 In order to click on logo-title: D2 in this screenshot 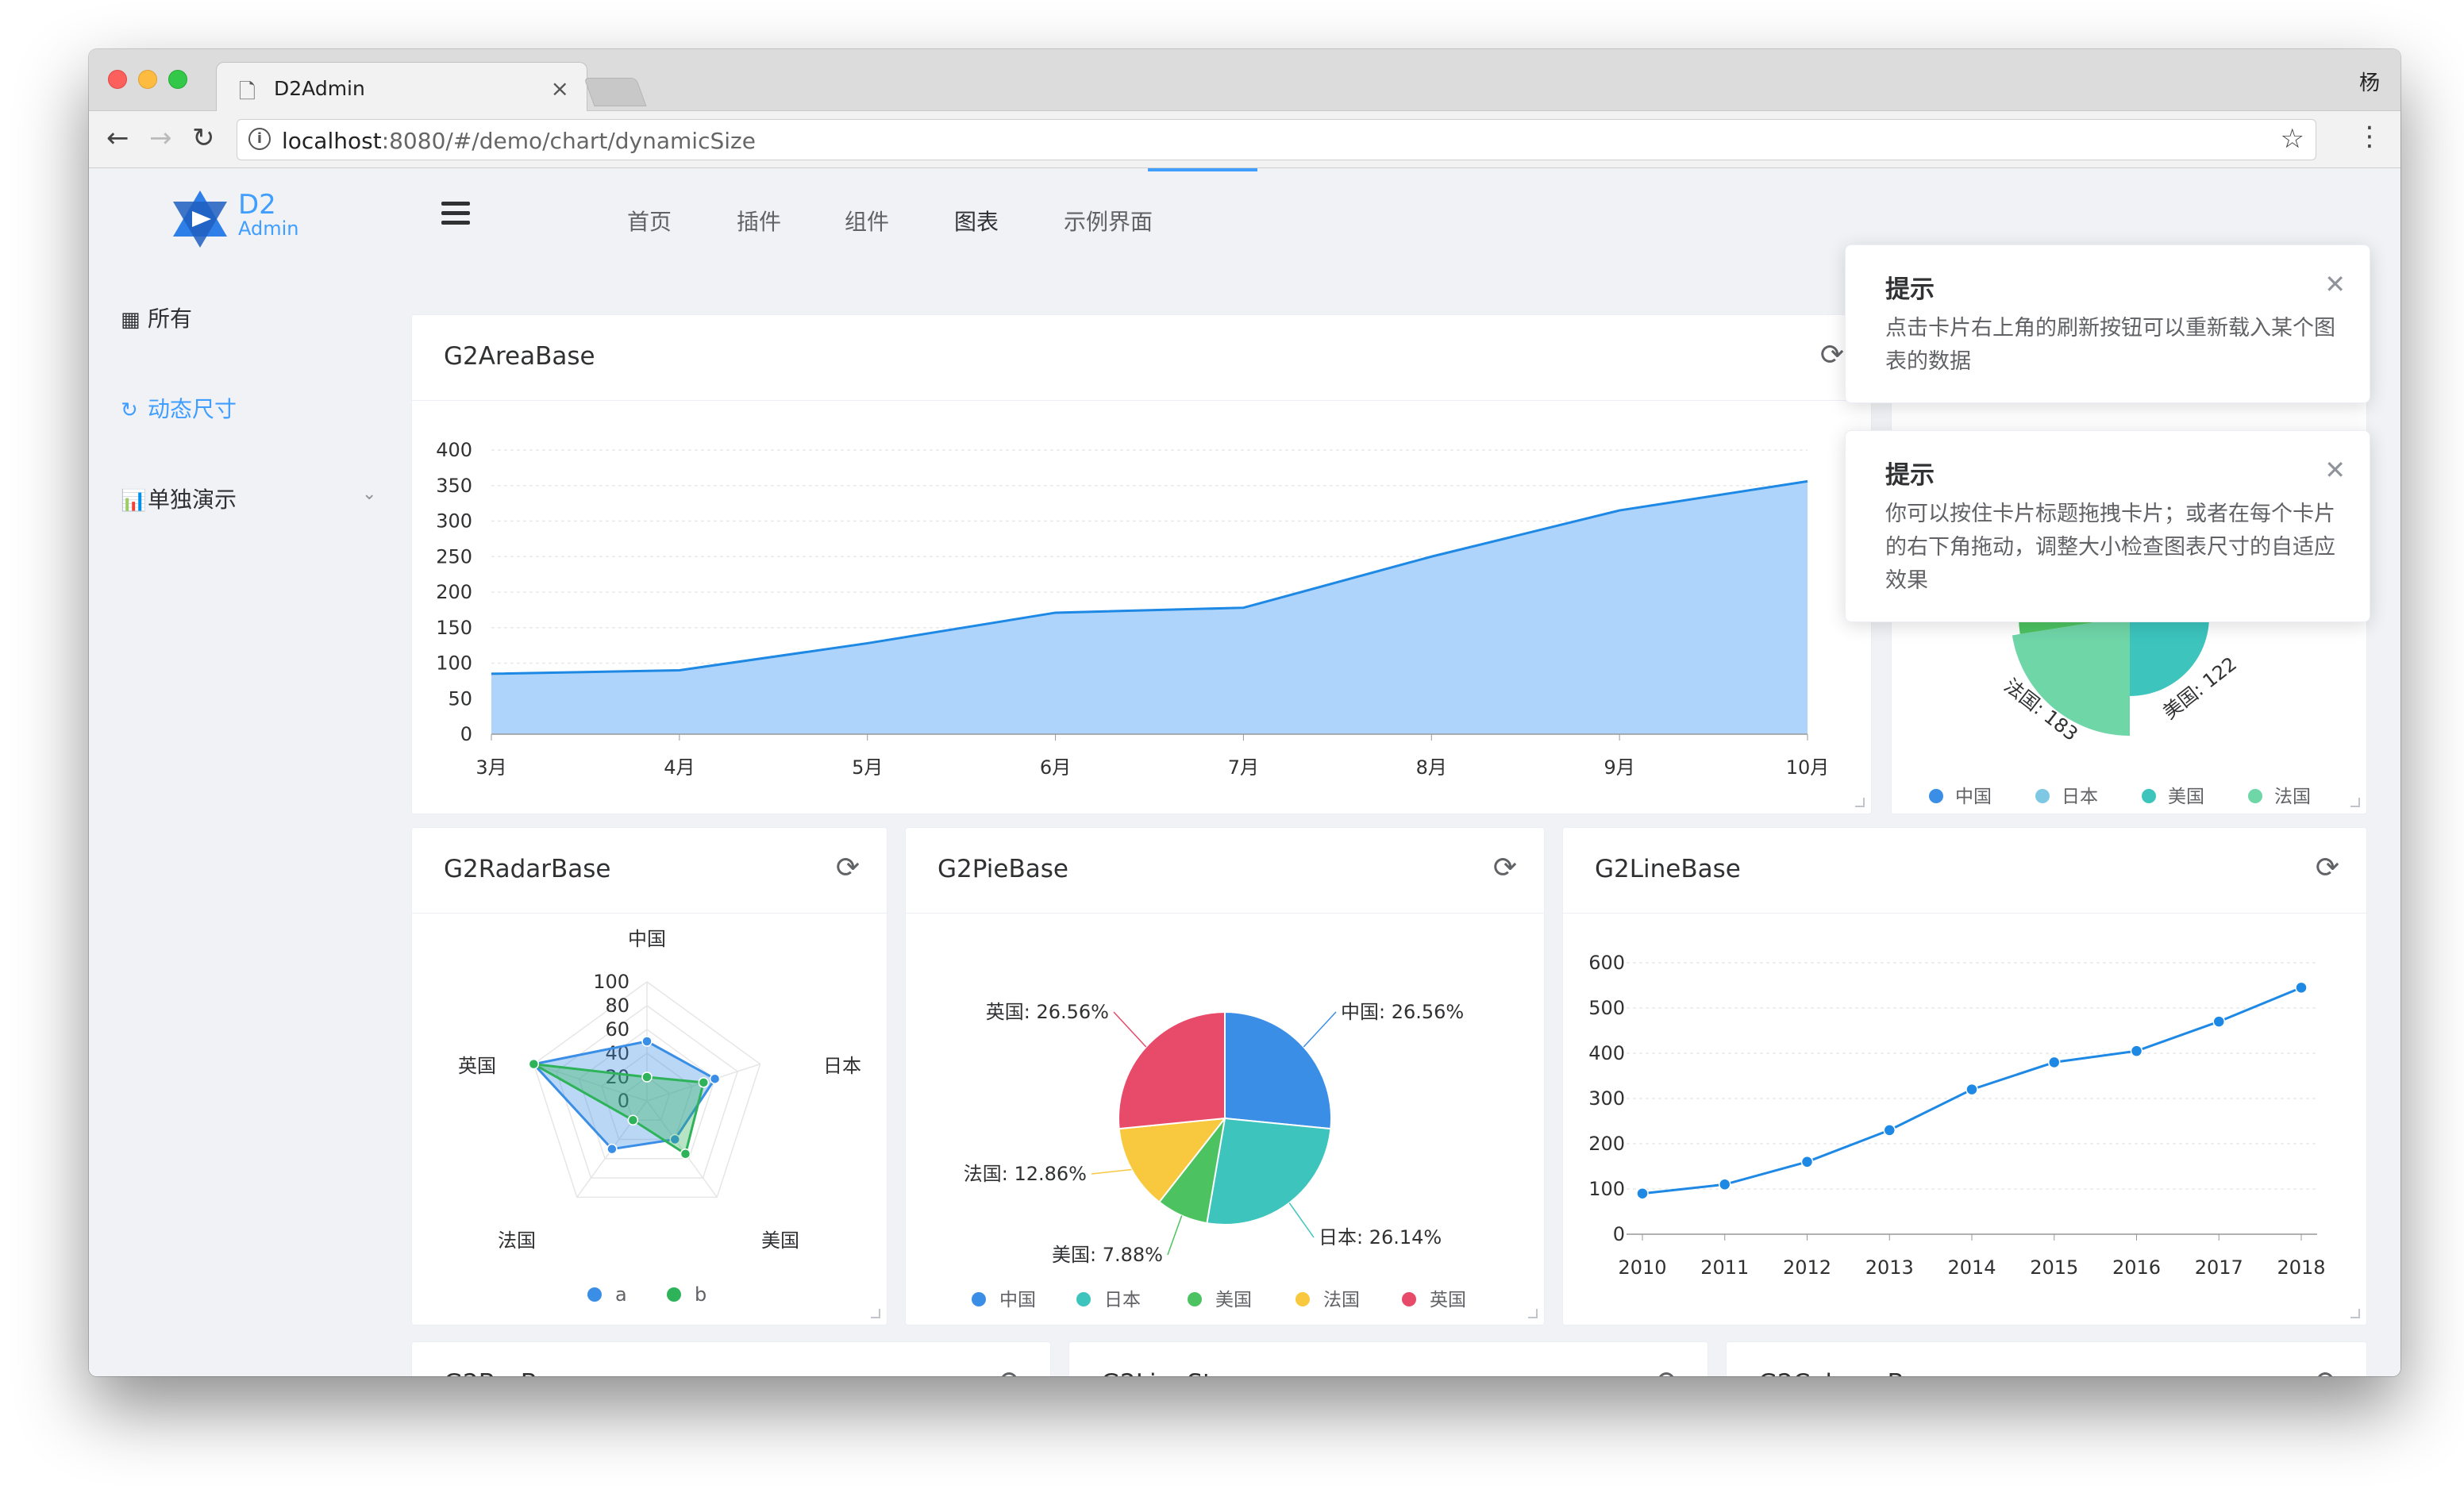, I will do `click(257, 205)`.